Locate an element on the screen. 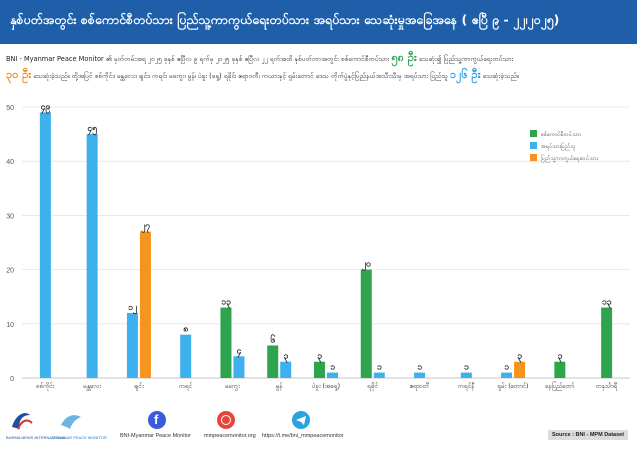  y-tick-label: 10 is located at coordinates (10, 325).